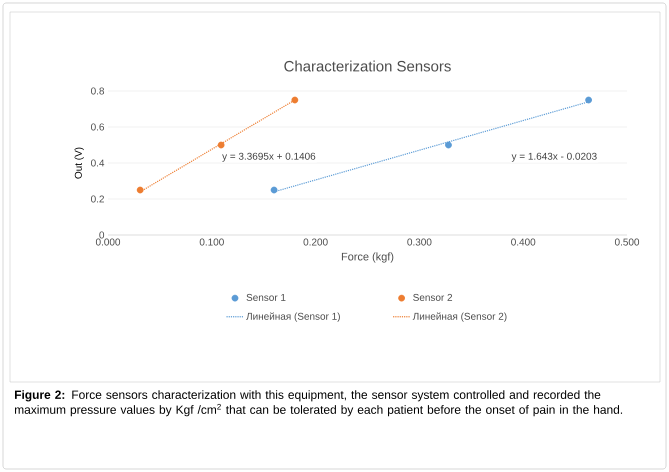 Image resolution: width=669 pixels, height=472 pixels. Describe the element at coordinates (97, 163) in the screenshot. I see `y-tick-label: 0.4` at that location.